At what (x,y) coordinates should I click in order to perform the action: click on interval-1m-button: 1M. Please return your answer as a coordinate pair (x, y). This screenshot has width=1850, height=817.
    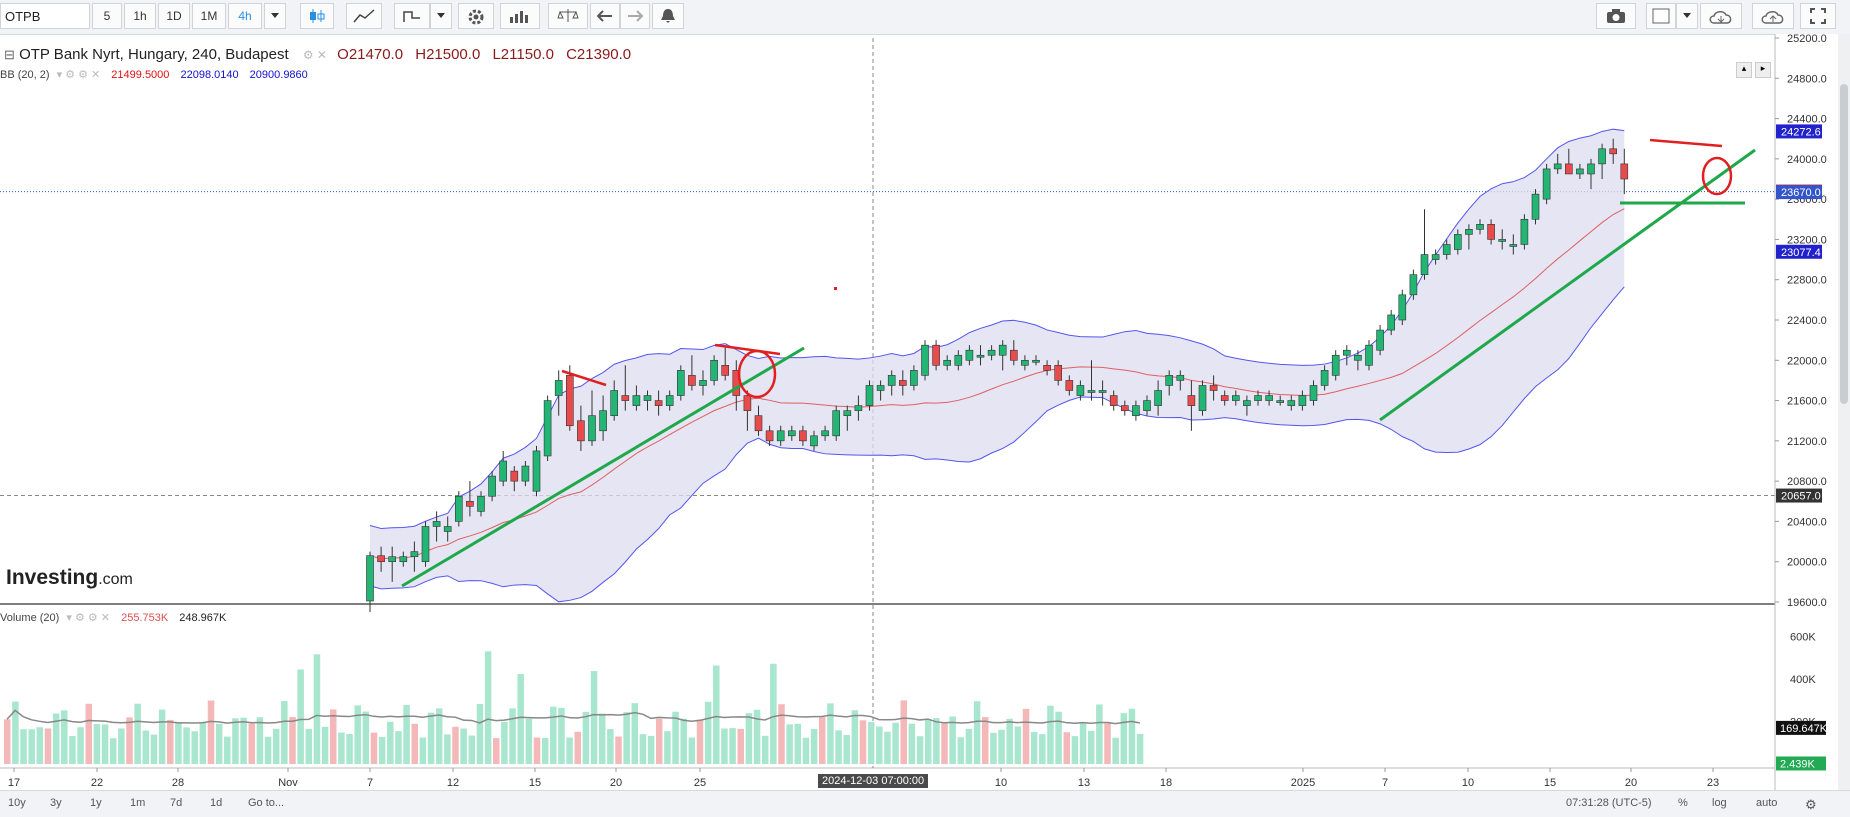
    Looking at the image, I should click on (209, 16).